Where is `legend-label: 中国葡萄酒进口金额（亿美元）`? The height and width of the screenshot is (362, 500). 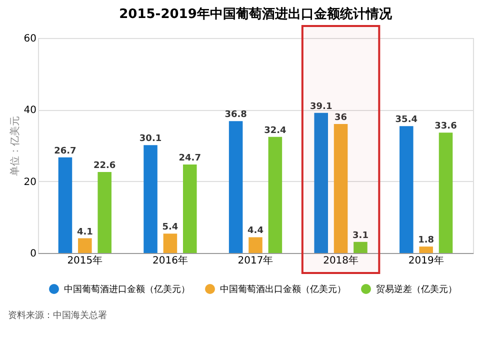 legend-label: 中国葡萄酒进口金额（亿美元） is located at coordinates (127, 289).